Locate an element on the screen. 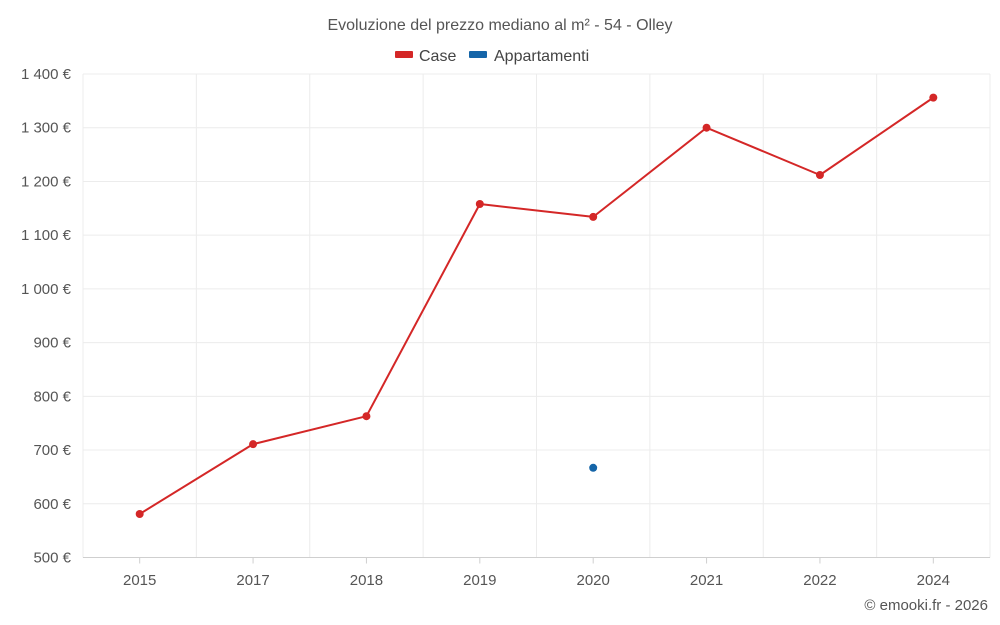  x-tick-label: 2018 is located at coordinates (366, 580).